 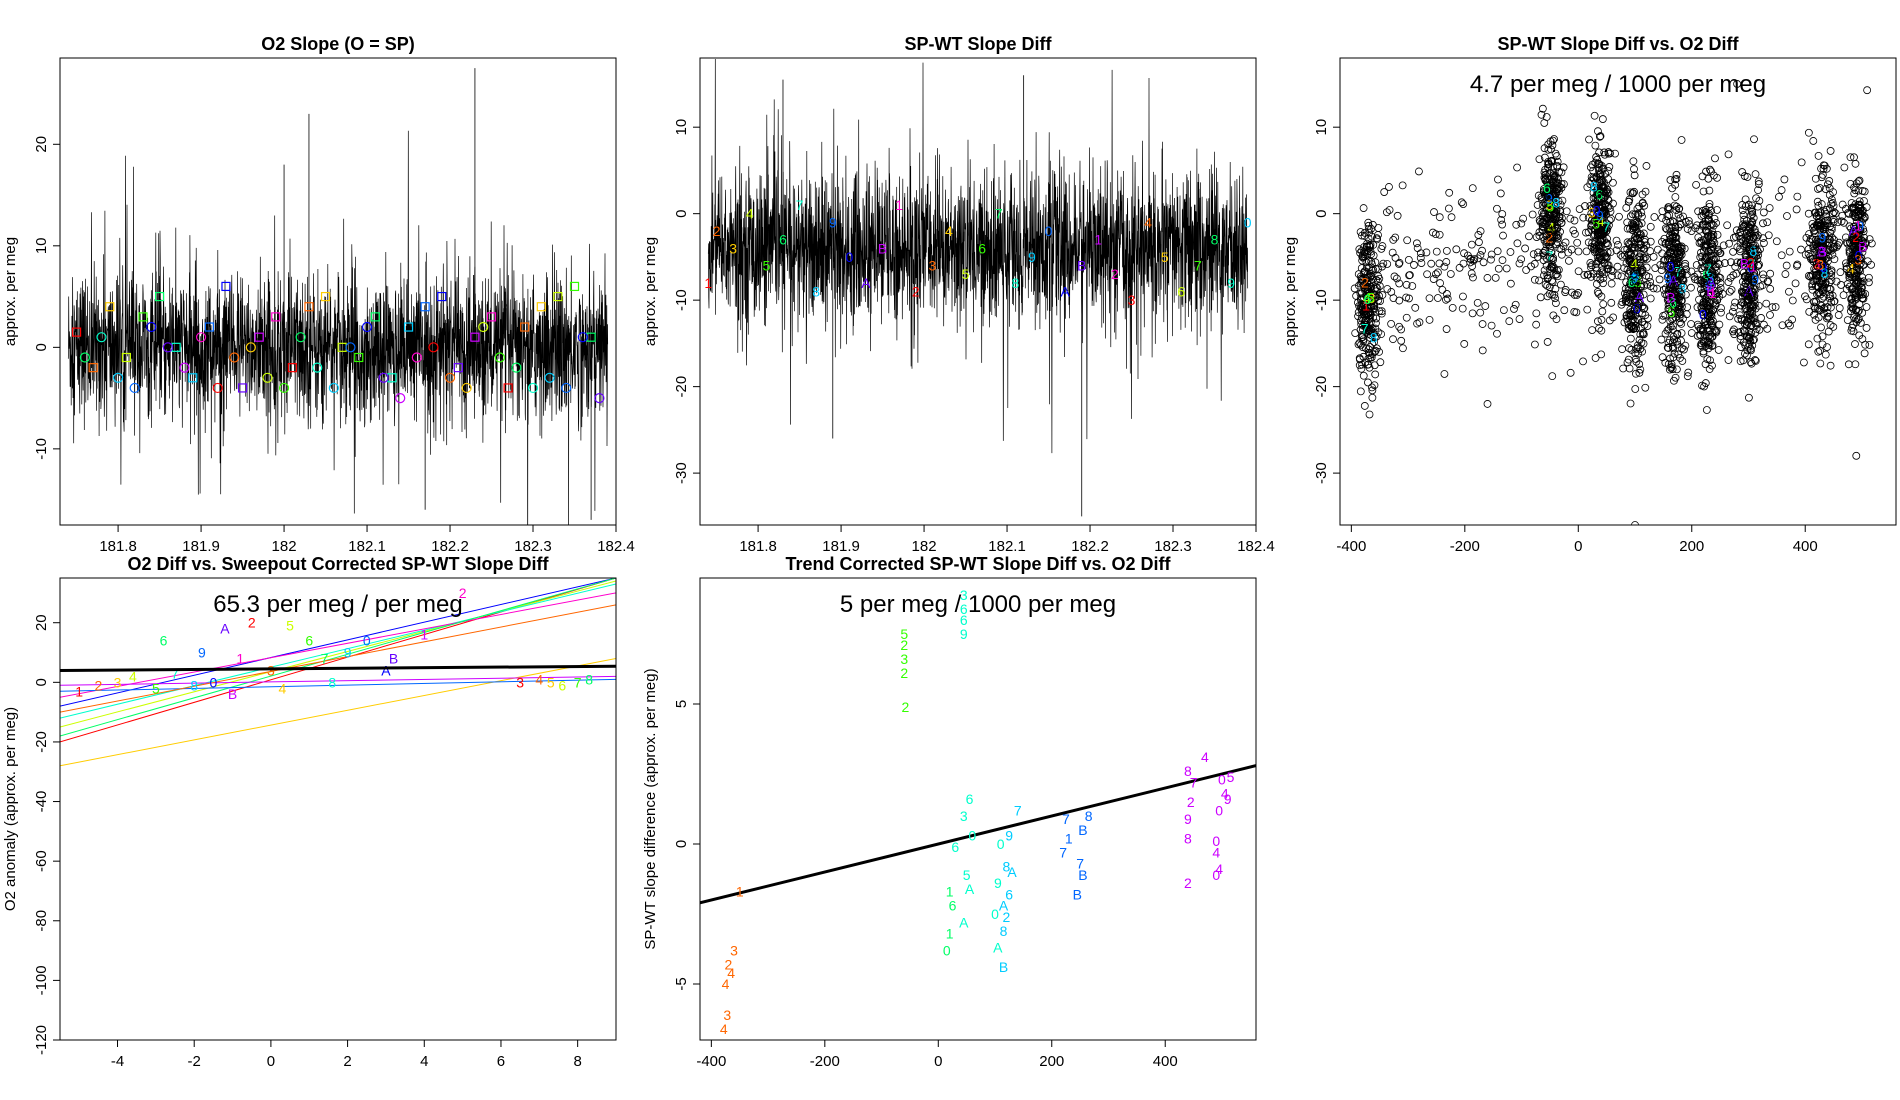 What do you see at coordinates (1618, 44) in the screenshot?
I see `chart-title: SP-WT Slope Diff vs. O2 Diff` at bounding box center [1618, 44].